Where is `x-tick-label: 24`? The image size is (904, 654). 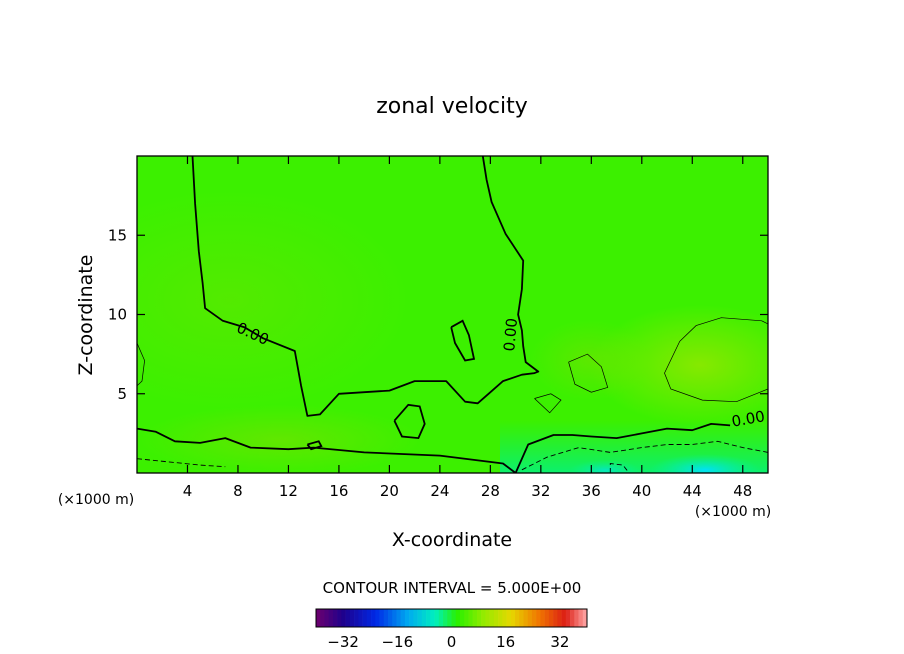
x-tick-label: 24 is located at coordinates (439, 491).